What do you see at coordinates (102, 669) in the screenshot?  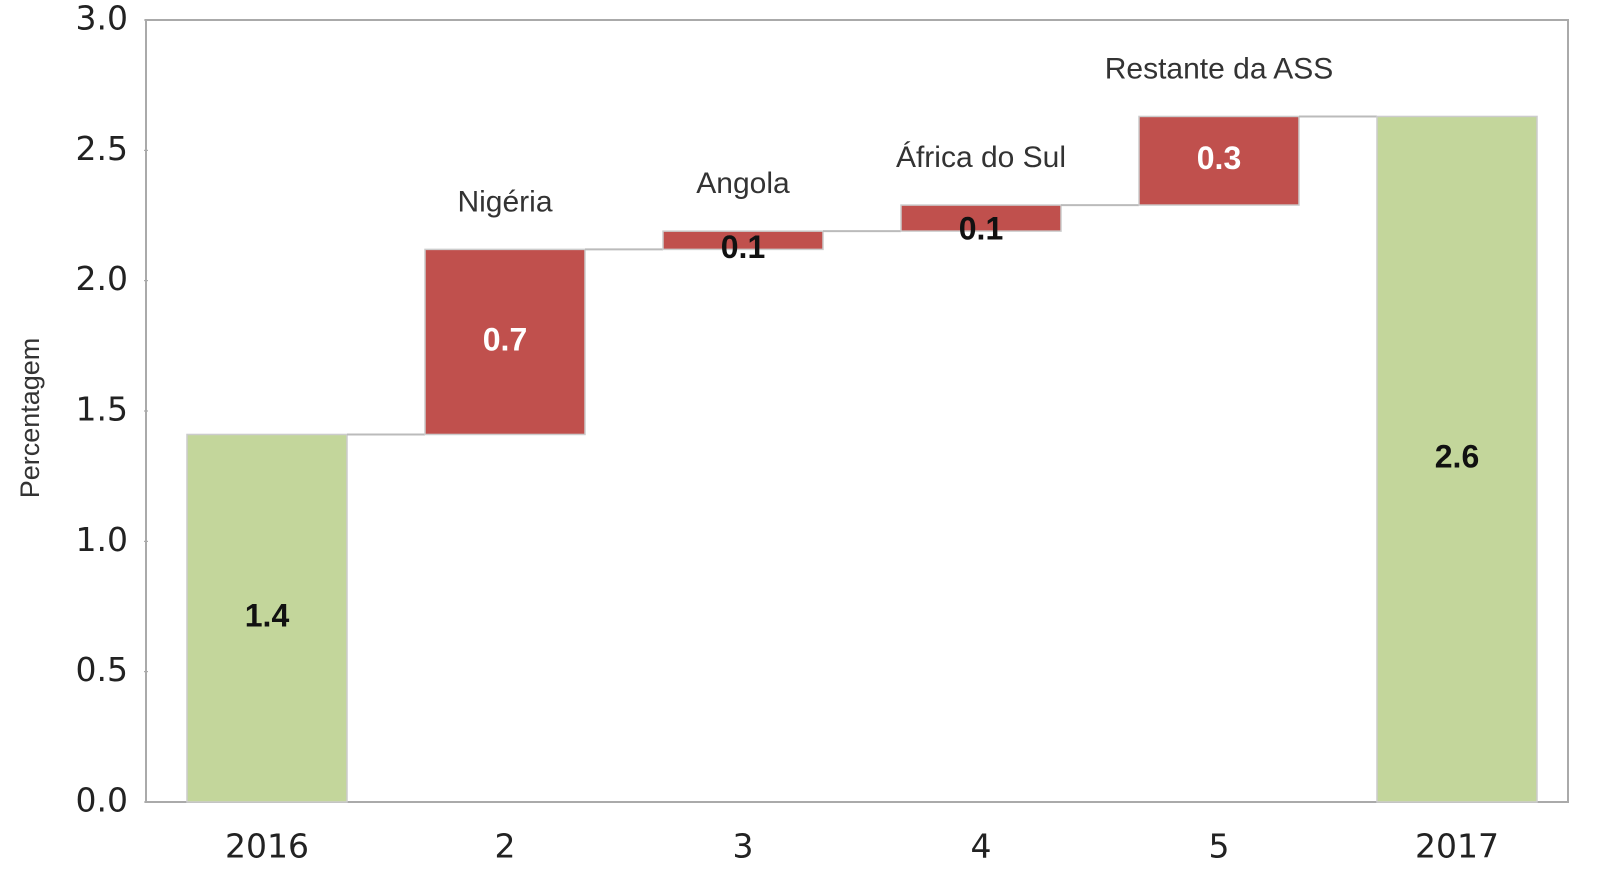 I see `y-tick-label: 0.5` at bounding box center [102, 669].